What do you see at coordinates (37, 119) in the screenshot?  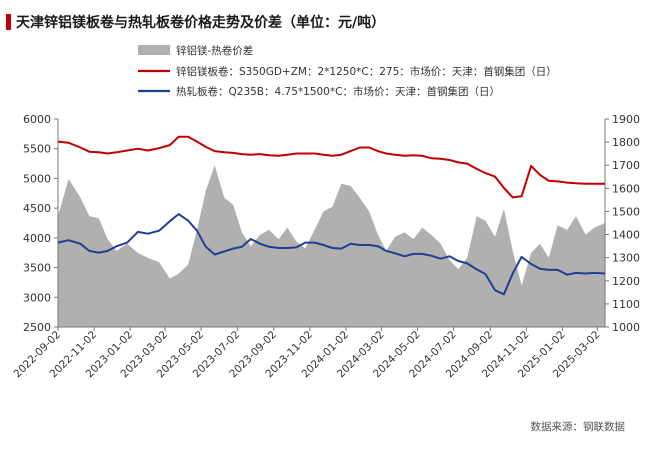 I see `left-tick-label: 6000` at bounding box center [37, 119].